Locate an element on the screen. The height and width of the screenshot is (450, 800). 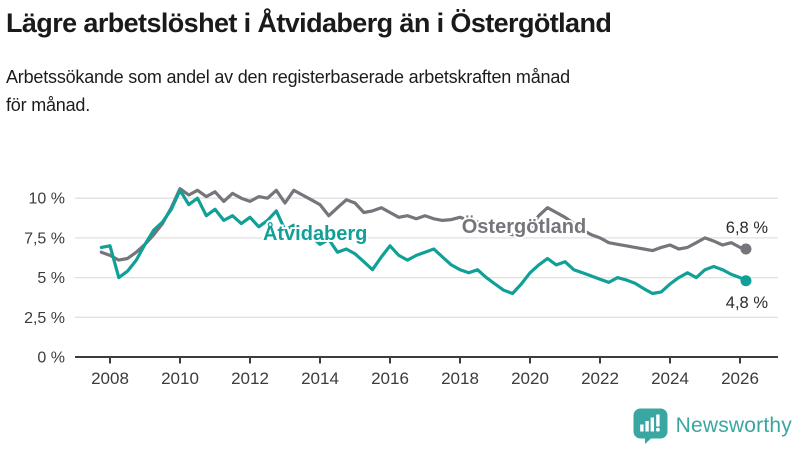
chart-subtitle-line-2: för månad. is located at coordinates (48, 105).